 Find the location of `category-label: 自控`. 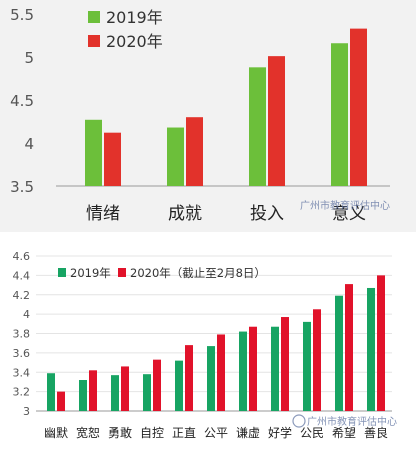

category-label: 自控 is located at coordinates (152, 433).